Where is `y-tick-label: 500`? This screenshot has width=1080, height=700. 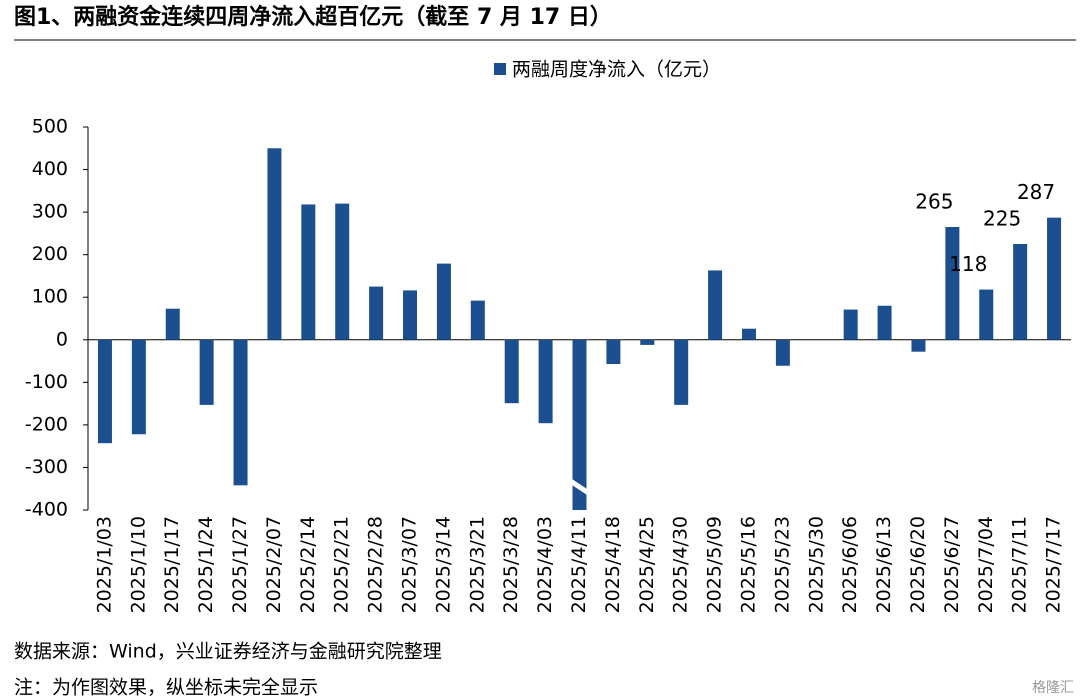
y-tick-label: 500 is located at coordinates (50, 127).